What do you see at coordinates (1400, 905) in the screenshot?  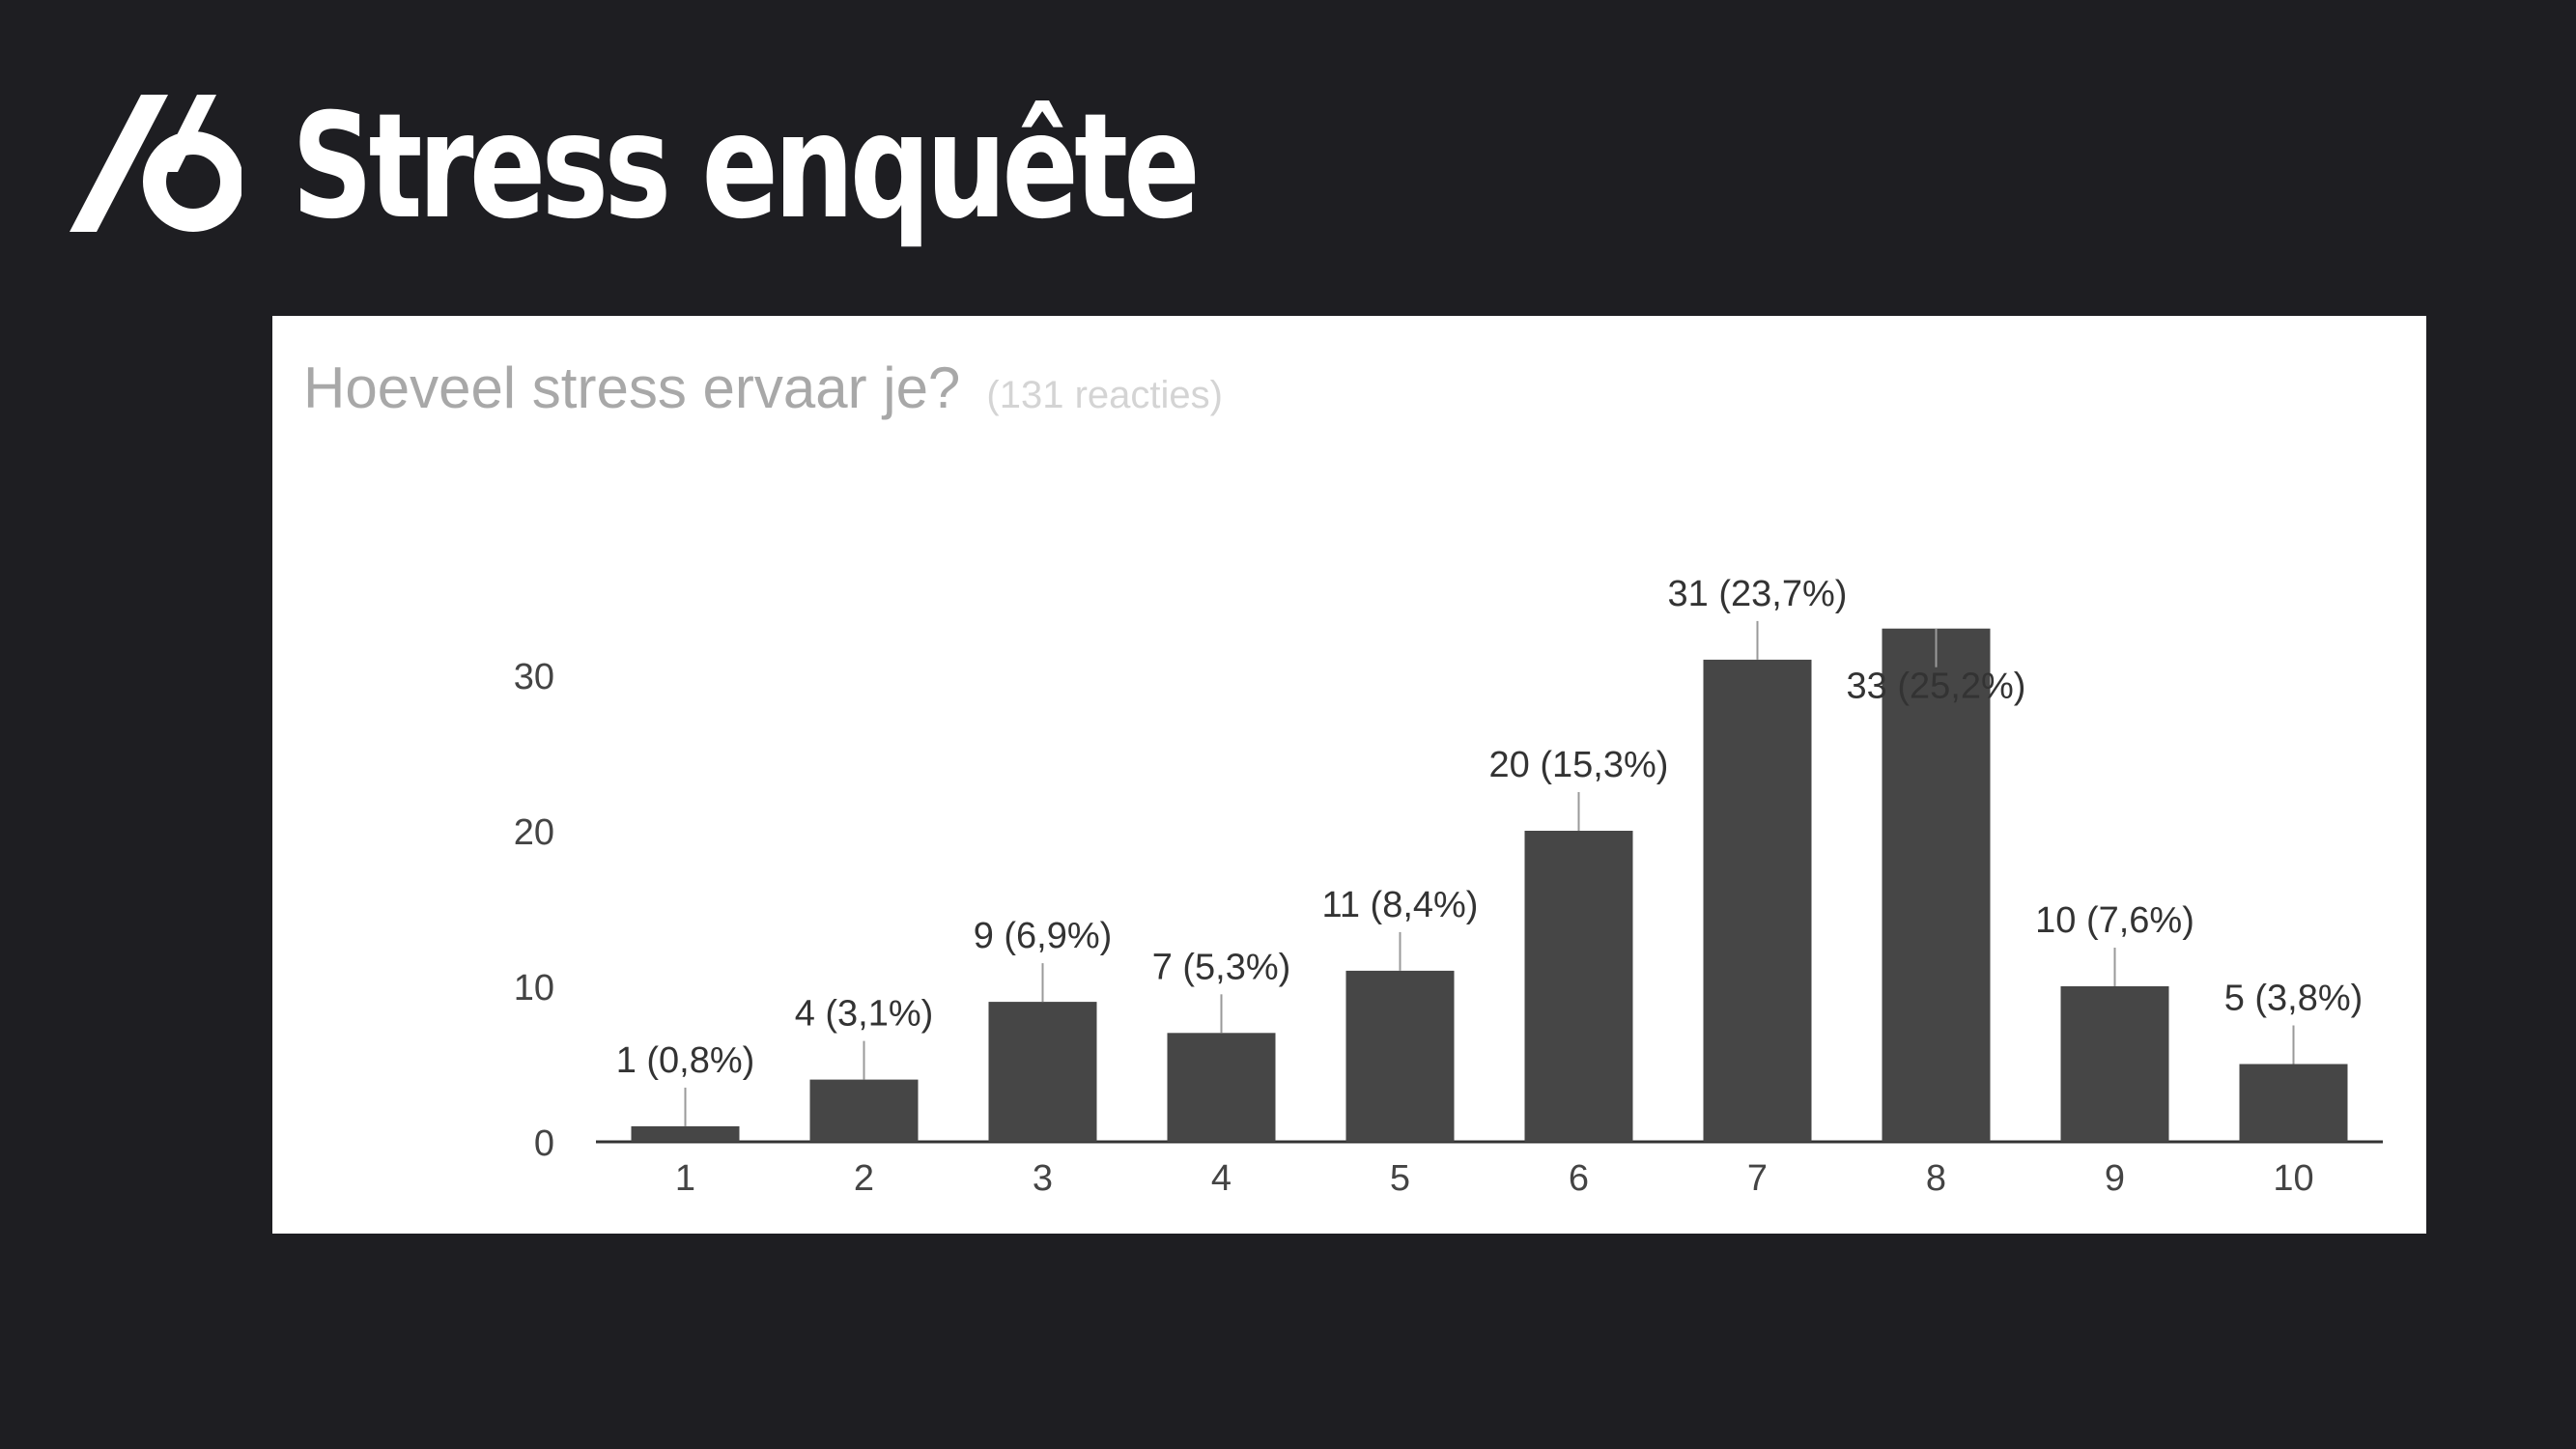 I see `data-label: 11 (8,4%)` at bounding box center [1400, 905].